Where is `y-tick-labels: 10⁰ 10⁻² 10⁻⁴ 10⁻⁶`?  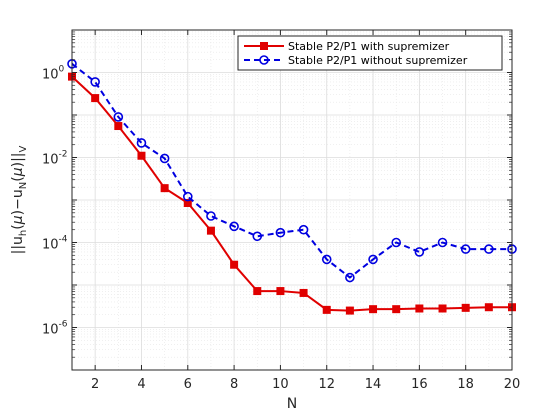 y-tick-labels: 10⁰ 10⁻² 10⁻⁴ 10⁻⁶ is located at coordinates (55, 201).